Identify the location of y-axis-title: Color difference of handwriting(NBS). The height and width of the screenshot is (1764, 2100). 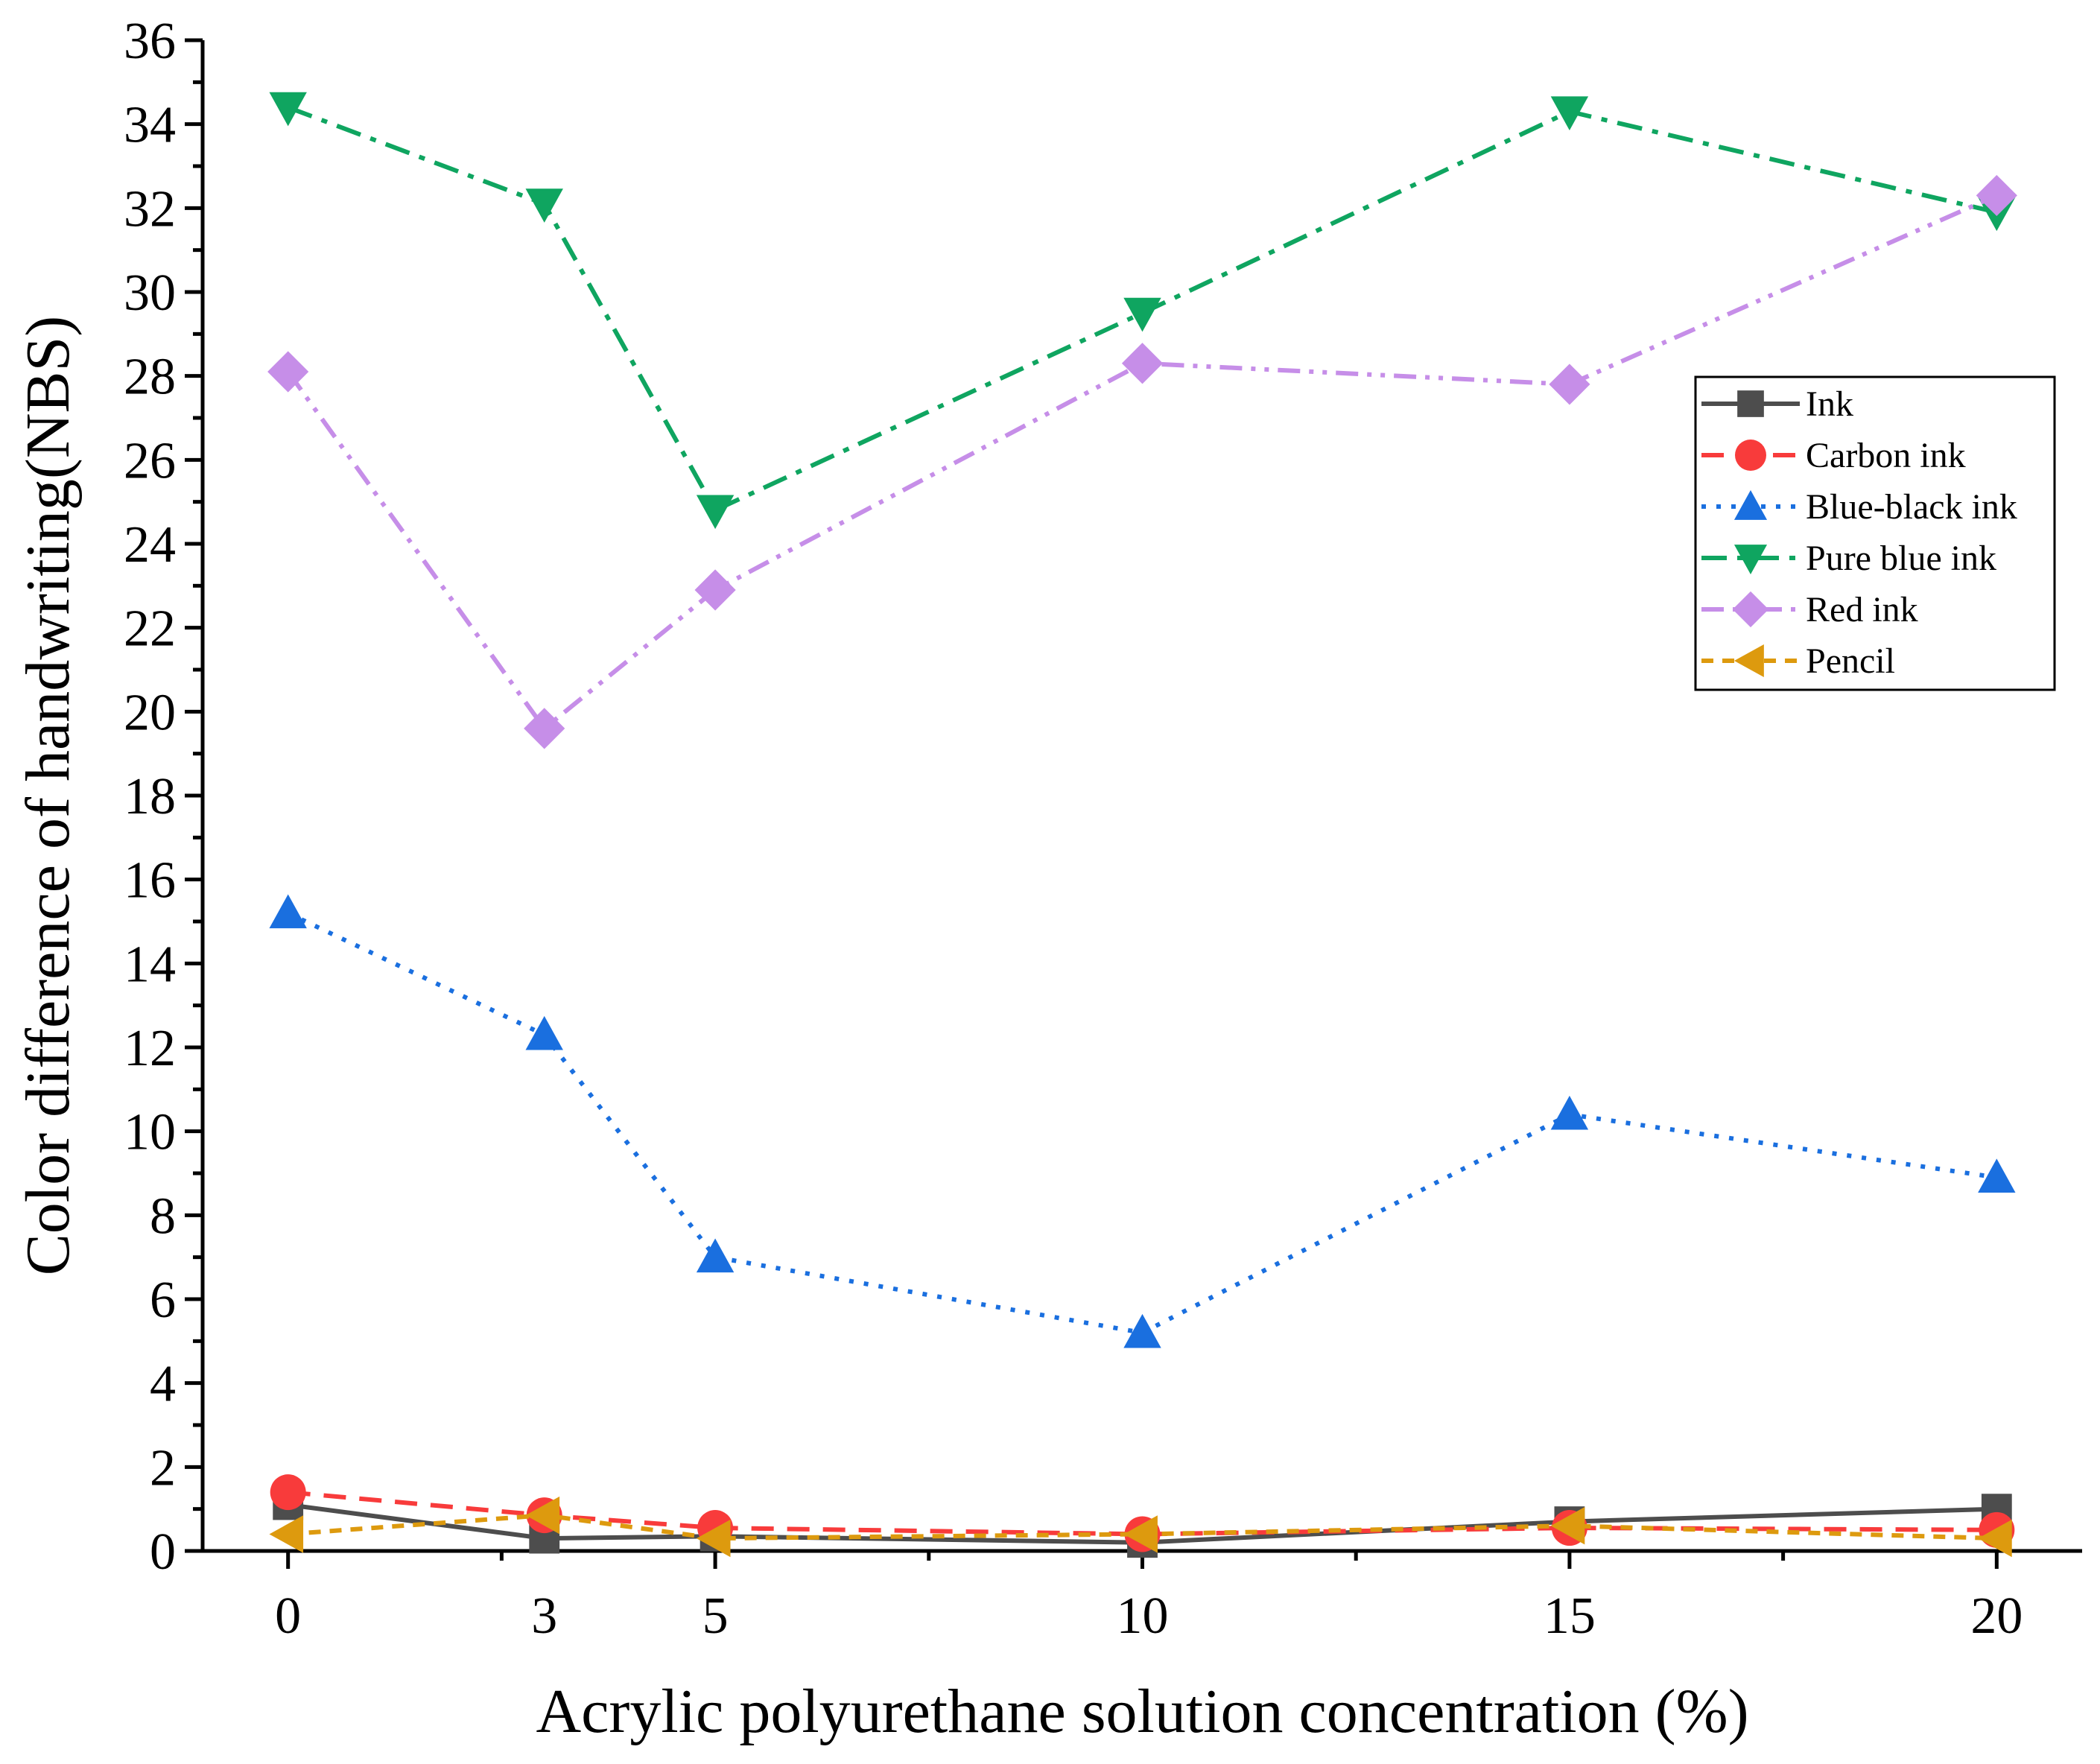
(48, 795).